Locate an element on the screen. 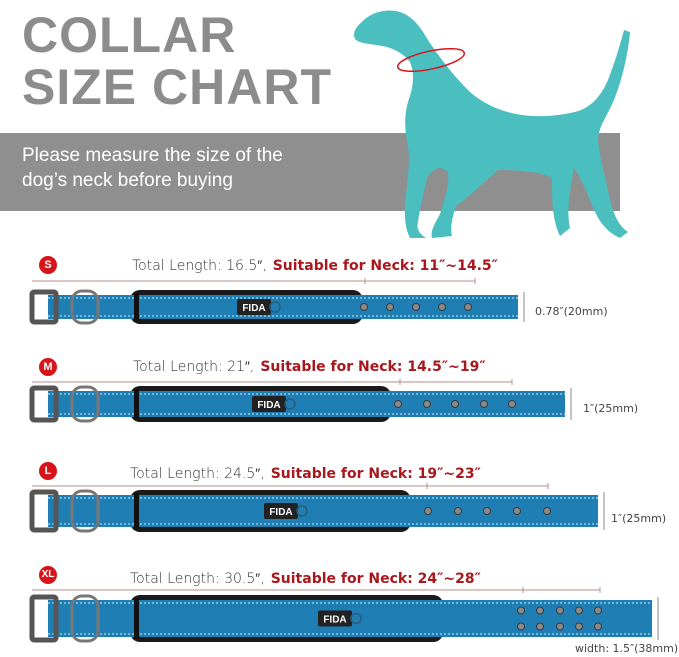 Image resolution: width=679 pixels, height=657 pixels. size-badge: S is located at coordinates (48, 265).